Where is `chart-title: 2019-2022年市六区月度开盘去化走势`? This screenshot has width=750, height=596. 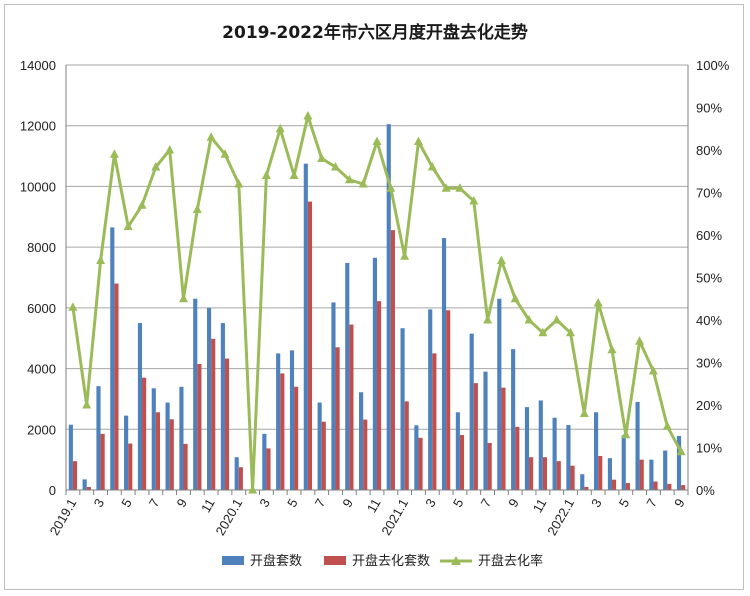 chart-title: 2019-2022年市六区月度开盘去化走势 is located at coordinates (375, 33).